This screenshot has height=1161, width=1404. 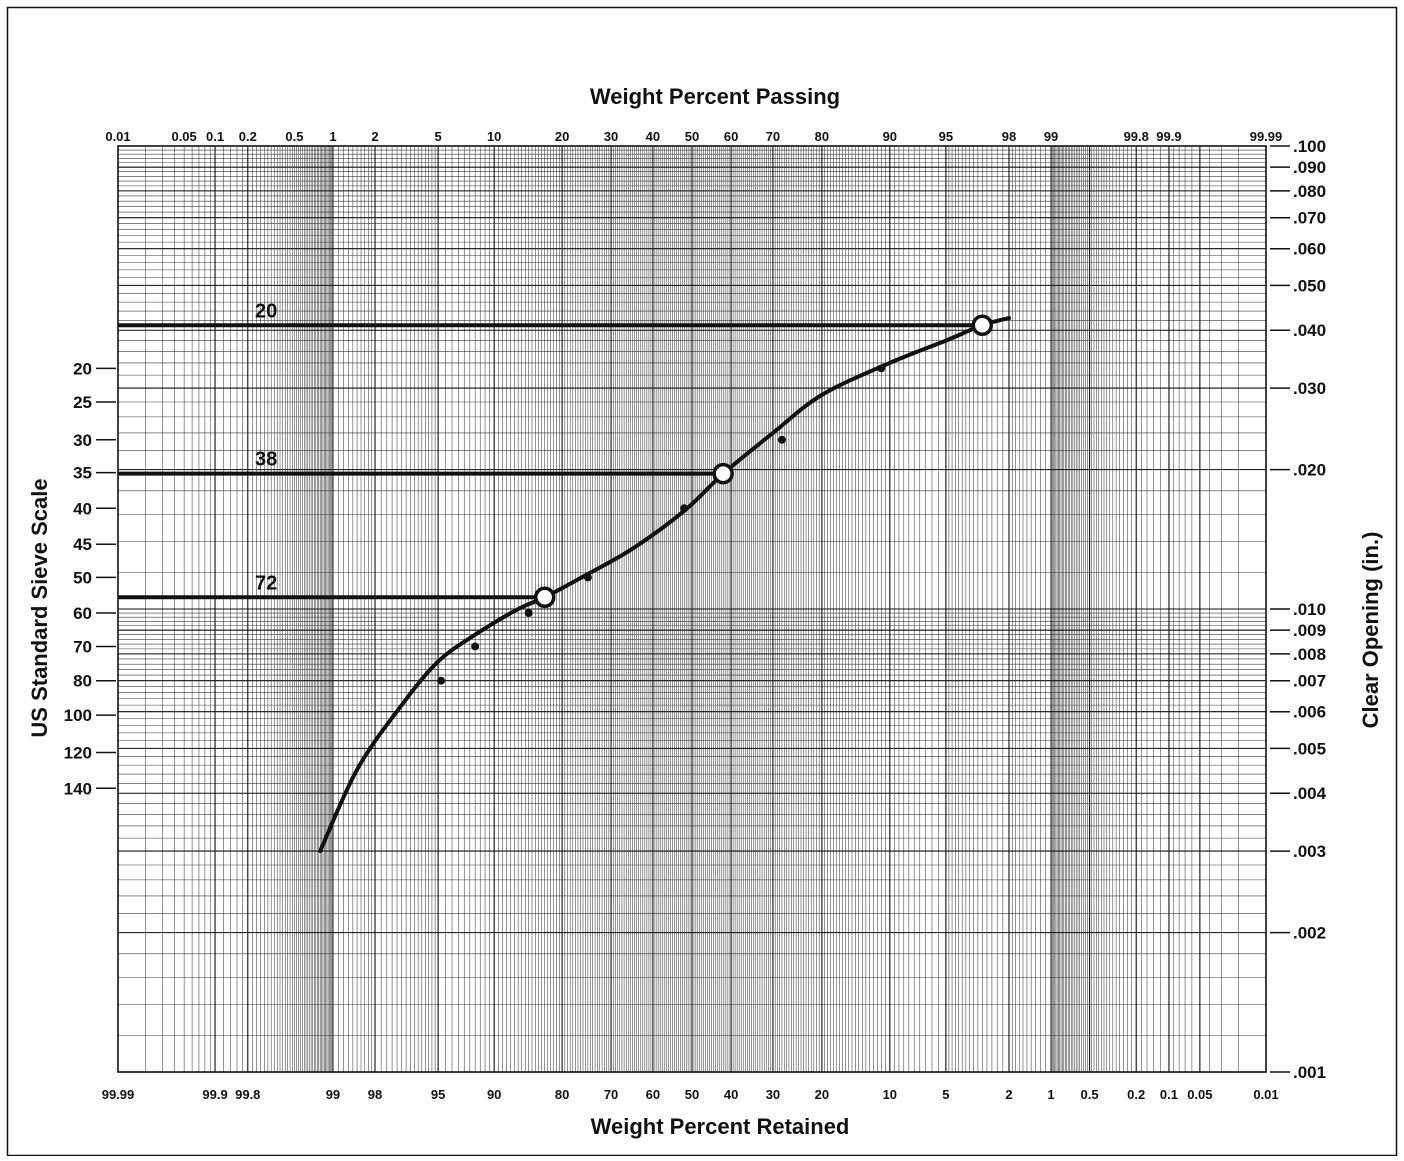 I want to click on top-tick-label: 60, so click(x=731, y=136).